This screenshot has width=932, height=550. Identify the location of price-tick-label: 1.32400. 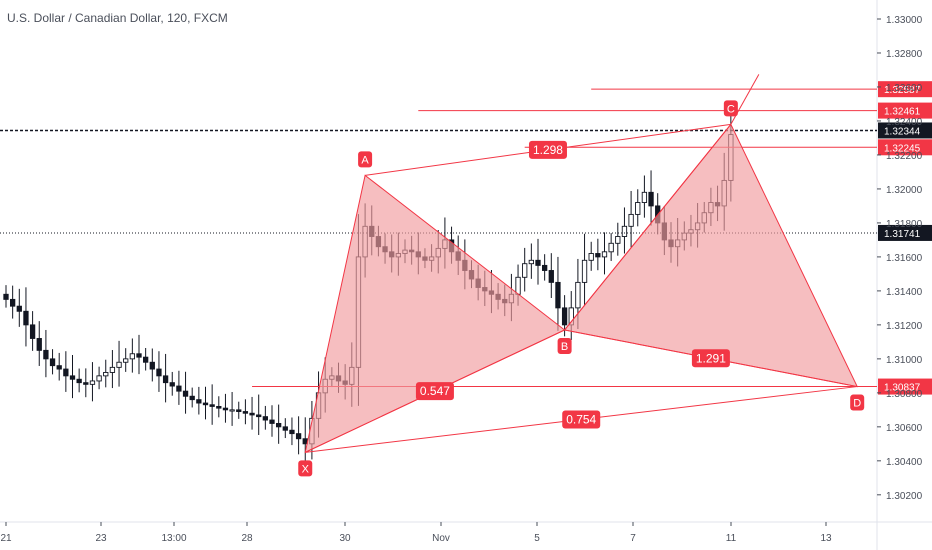
(904, 122).